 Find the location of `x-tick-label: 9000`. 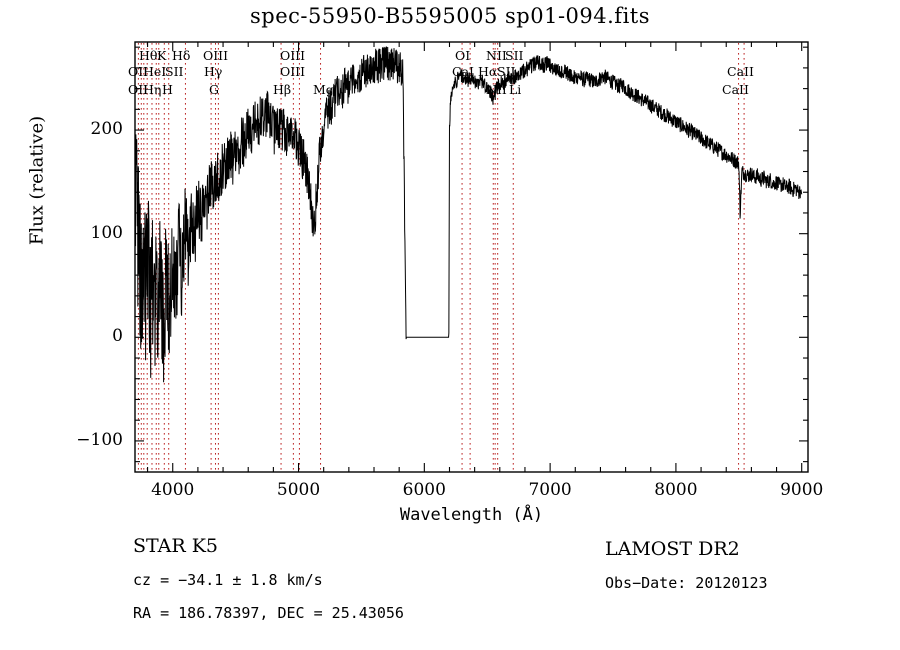

x-tick-label: 9000 is located at coordinates (802, 490).